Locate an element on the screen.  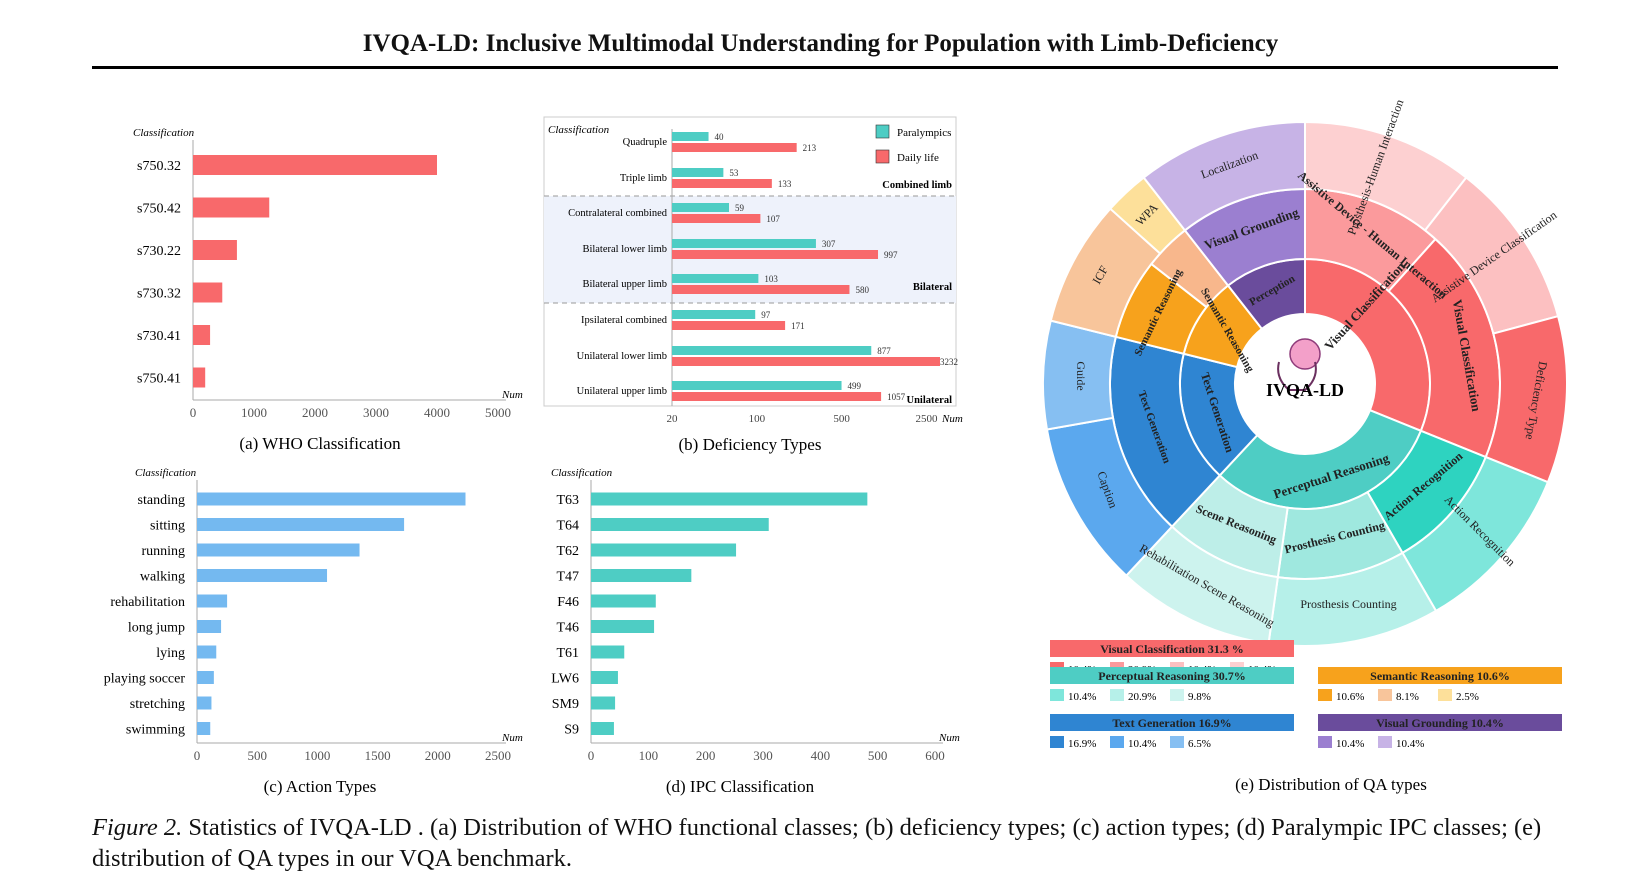
deficiency-group-label: Bilateral is located at coordinates (932, 287).